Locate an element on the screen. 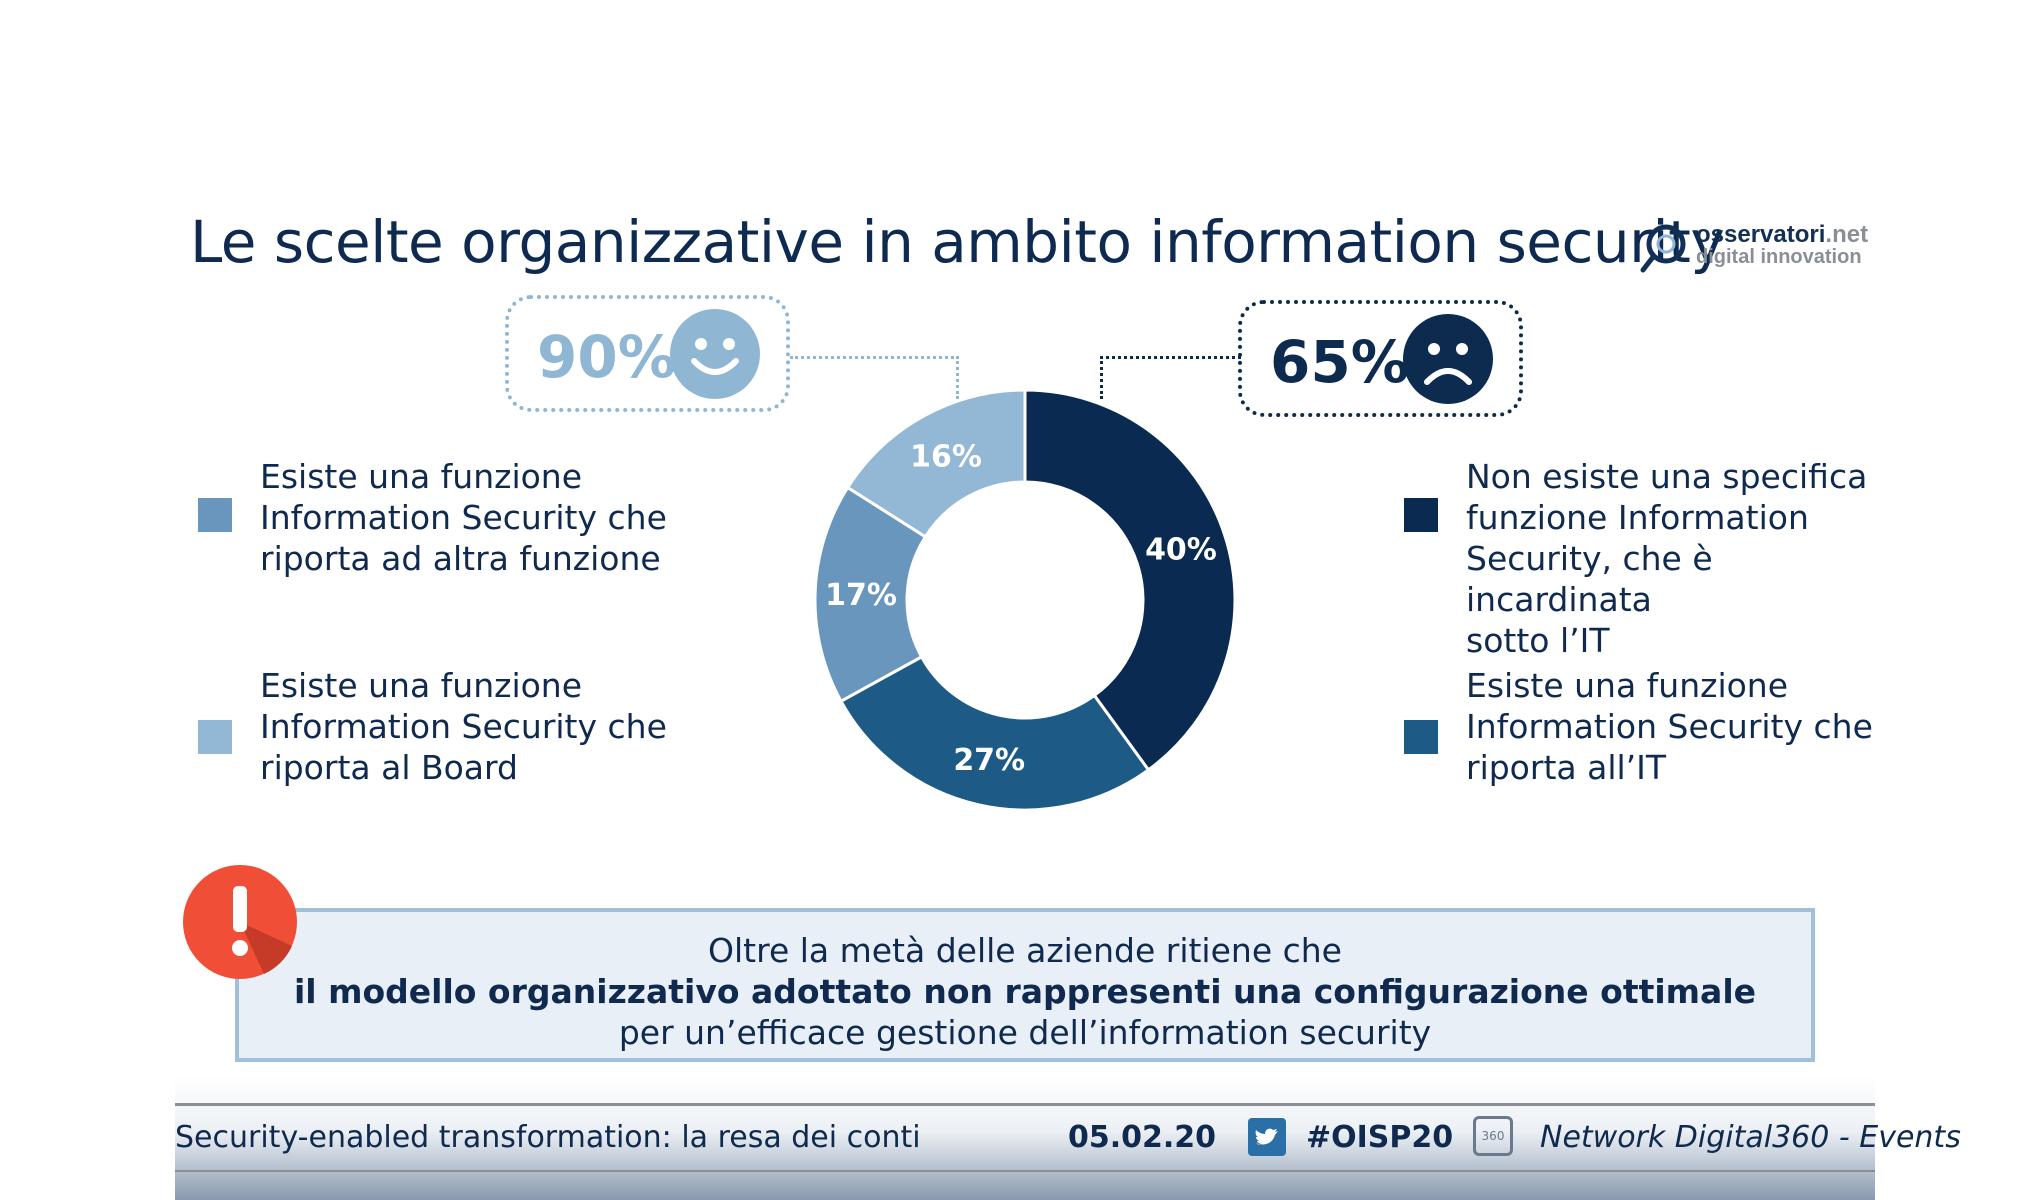  donut-chart: 40% 27% 17% 16% is located at coordinates (1025, 600).